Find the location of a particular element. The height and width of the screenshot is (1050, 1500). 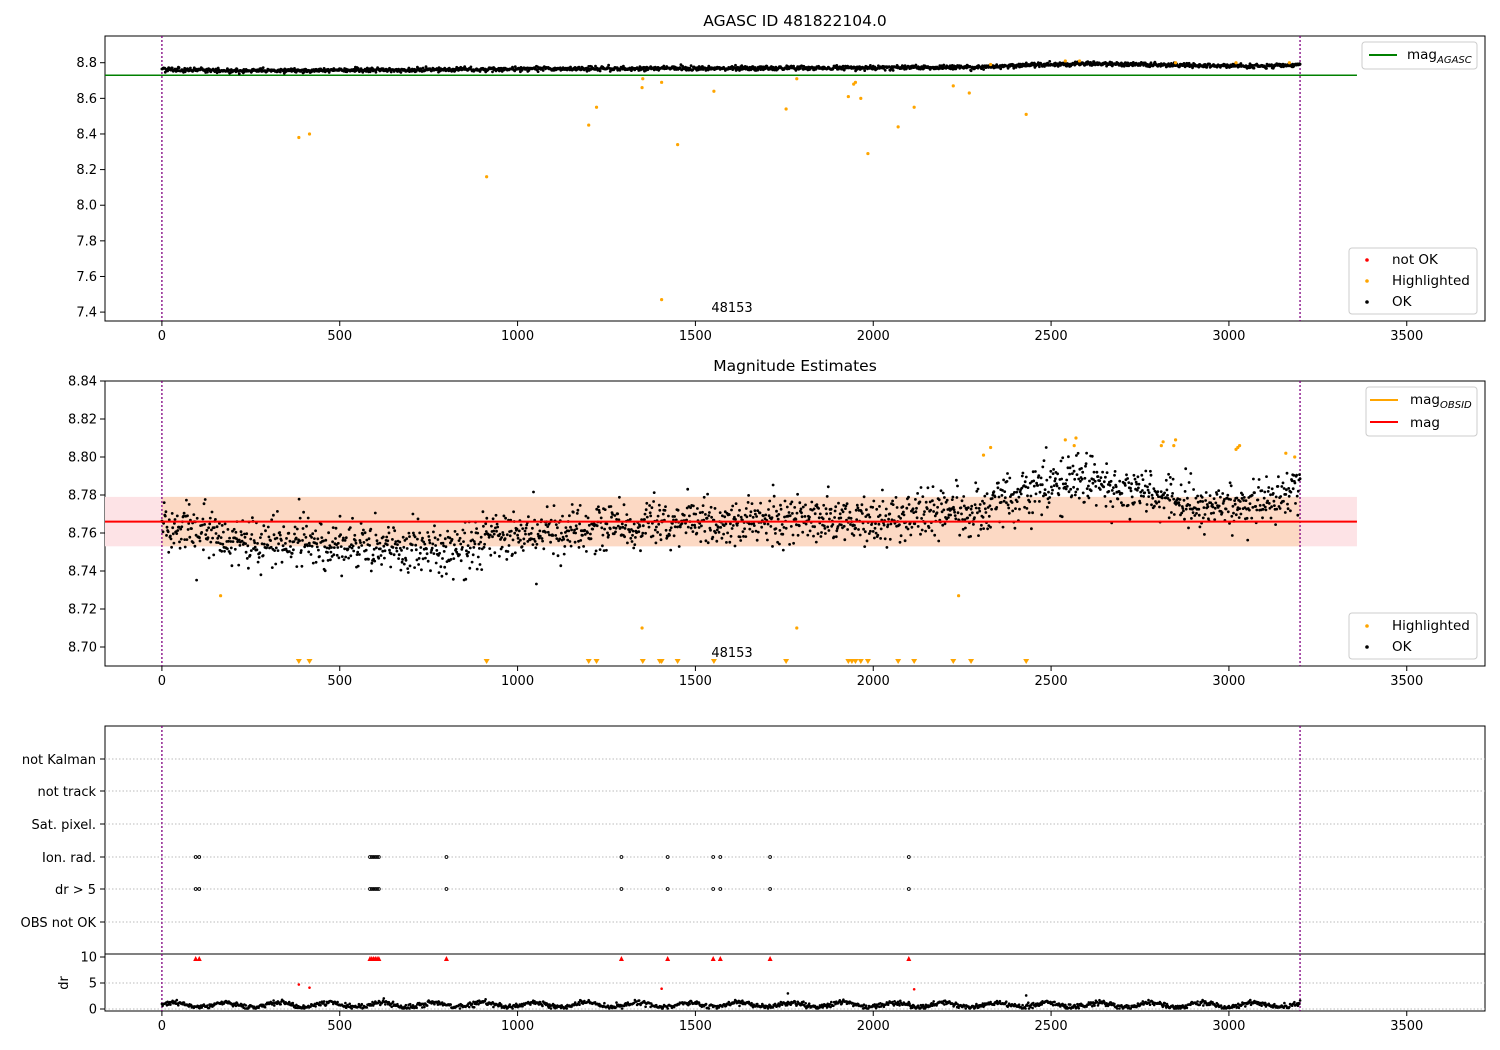

ion-rad-flag-marker is located at coordinates (379, 857).